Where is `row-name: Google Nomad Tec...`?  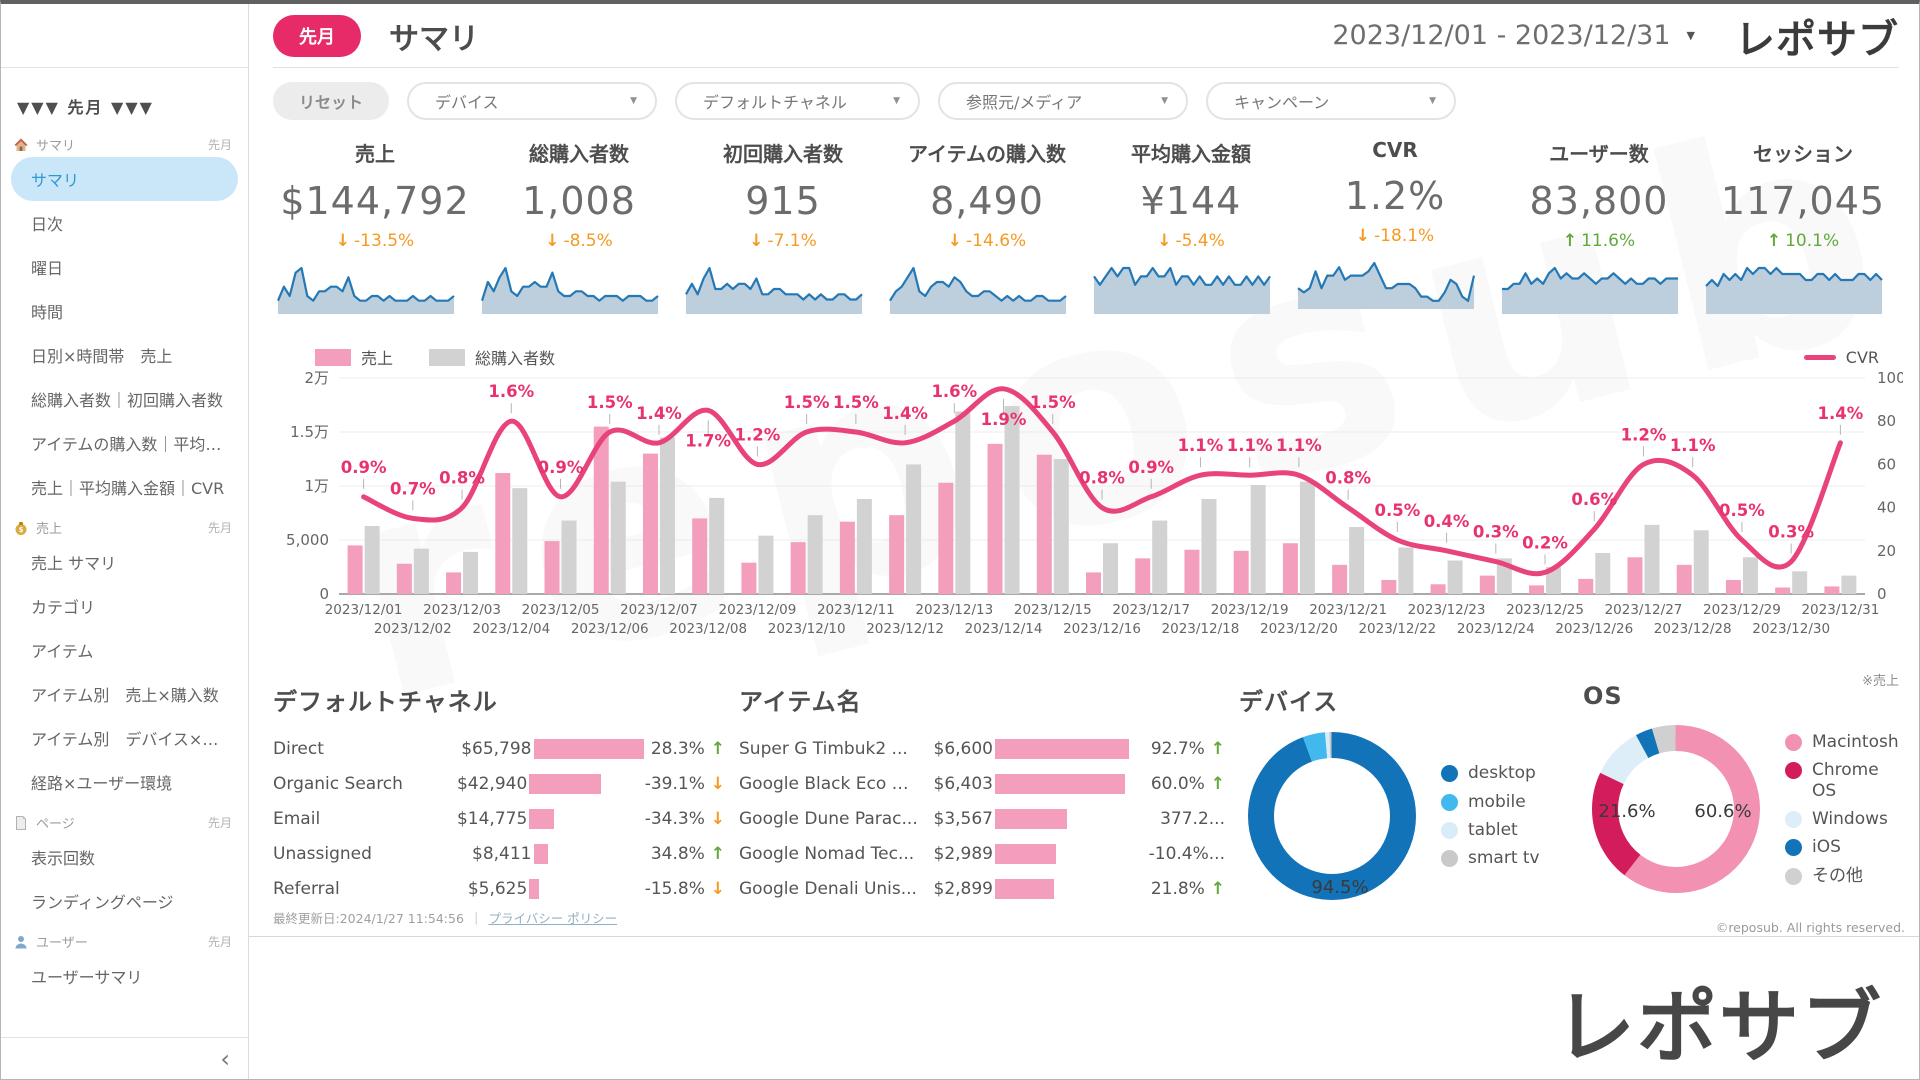
row-name: Google Nomad Tec... is located at coordinates (827, 853).